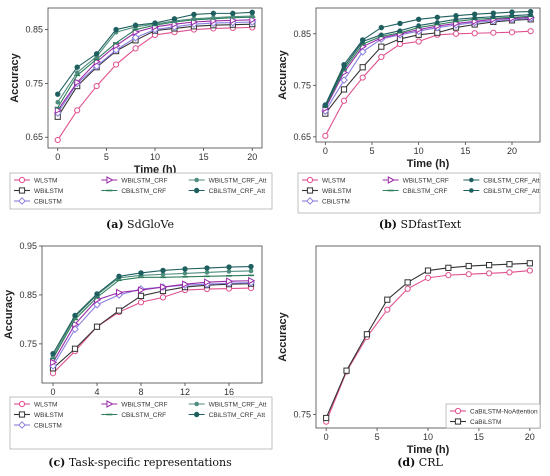  Describe the element at coordinates (333, 180) in the screenshot. I see `legend-entry-0: WLSTM` at that location.